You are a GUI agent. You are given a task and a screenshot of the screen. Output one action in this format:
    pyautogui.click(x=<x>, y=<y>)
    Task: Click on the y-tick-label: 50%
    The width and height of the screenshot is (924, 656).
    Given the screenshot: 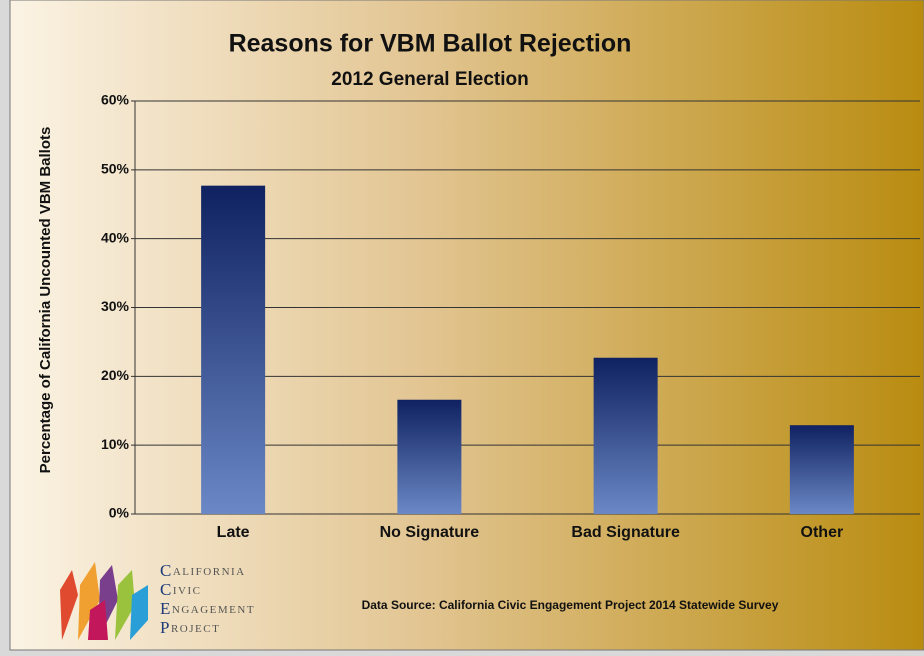 What is the action you would take?
    pyautogui.click(x=115, y=169)
    